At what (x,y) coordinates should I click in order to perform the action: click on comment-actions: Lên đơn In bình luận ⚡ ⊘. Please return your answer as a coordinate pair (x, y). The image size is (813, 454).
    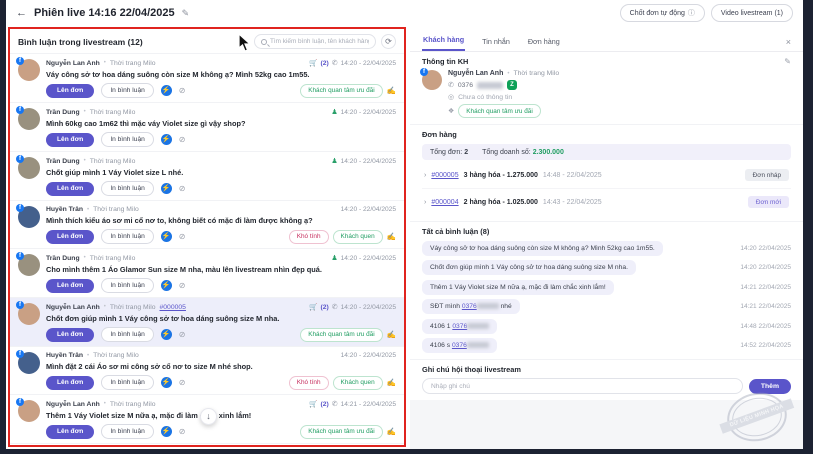
    Looking at the image, I should click on (221, 139).